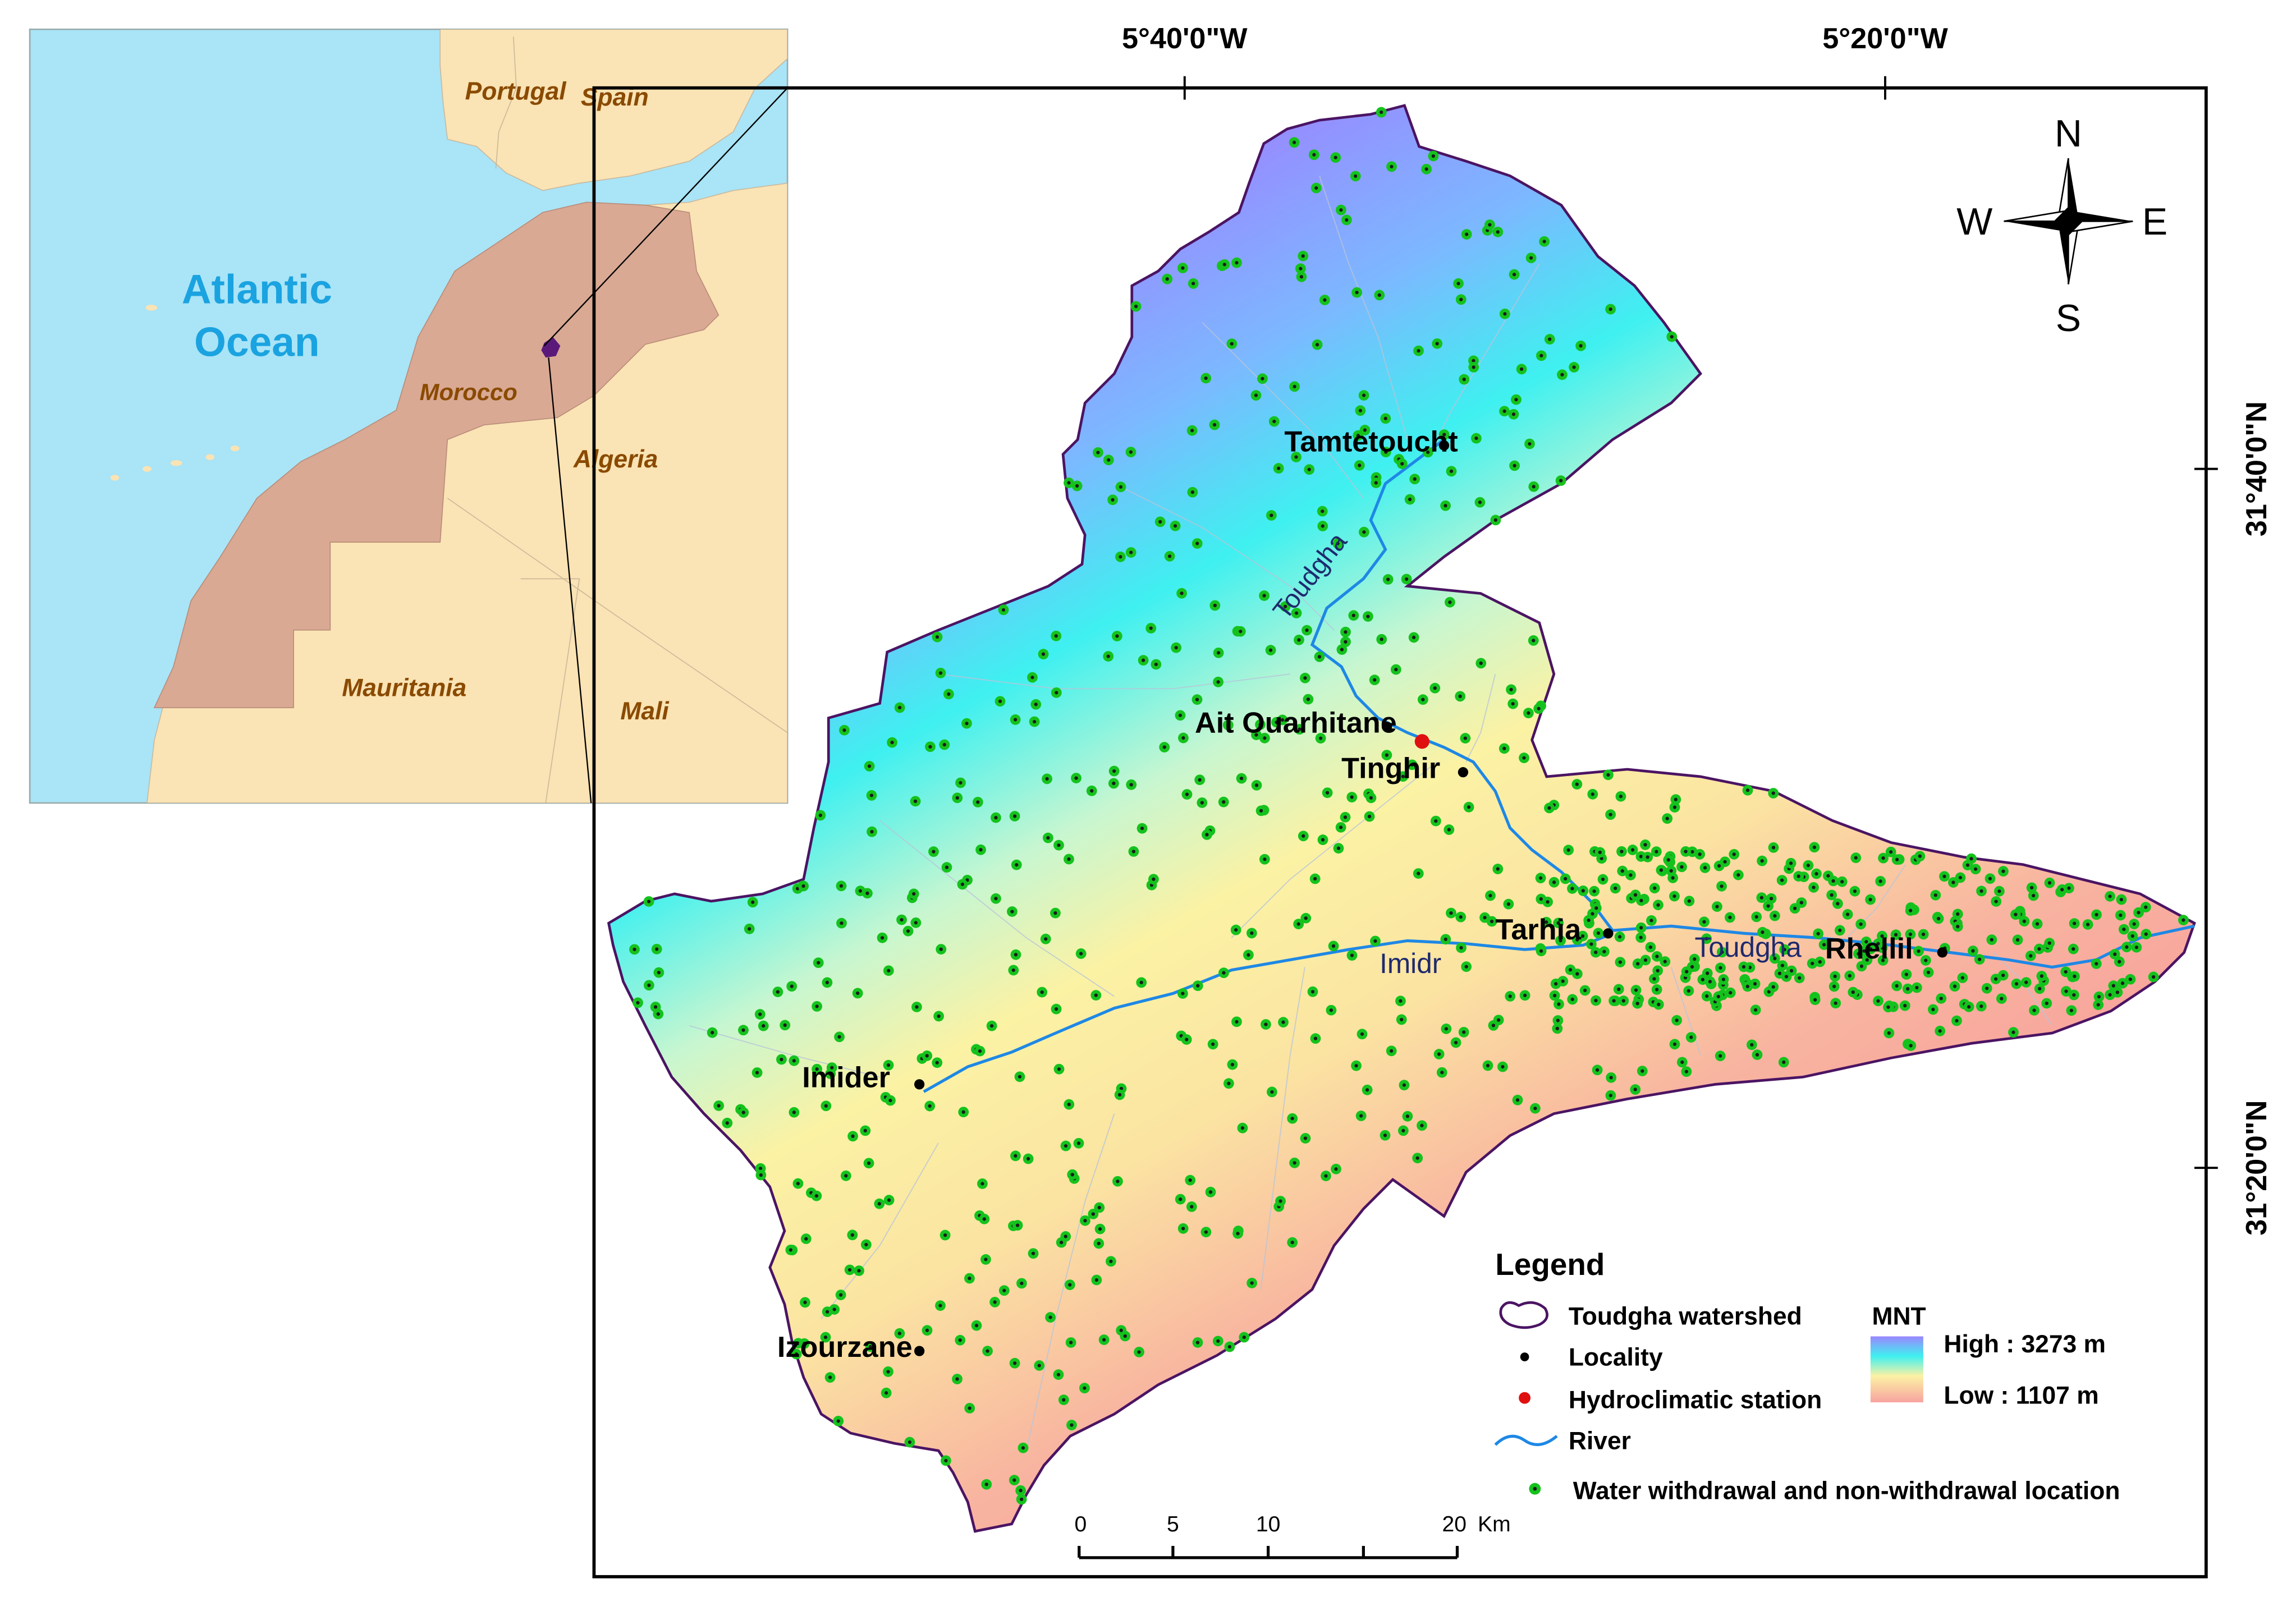  I want to click on portugal-spain-border, so click(506, 102).